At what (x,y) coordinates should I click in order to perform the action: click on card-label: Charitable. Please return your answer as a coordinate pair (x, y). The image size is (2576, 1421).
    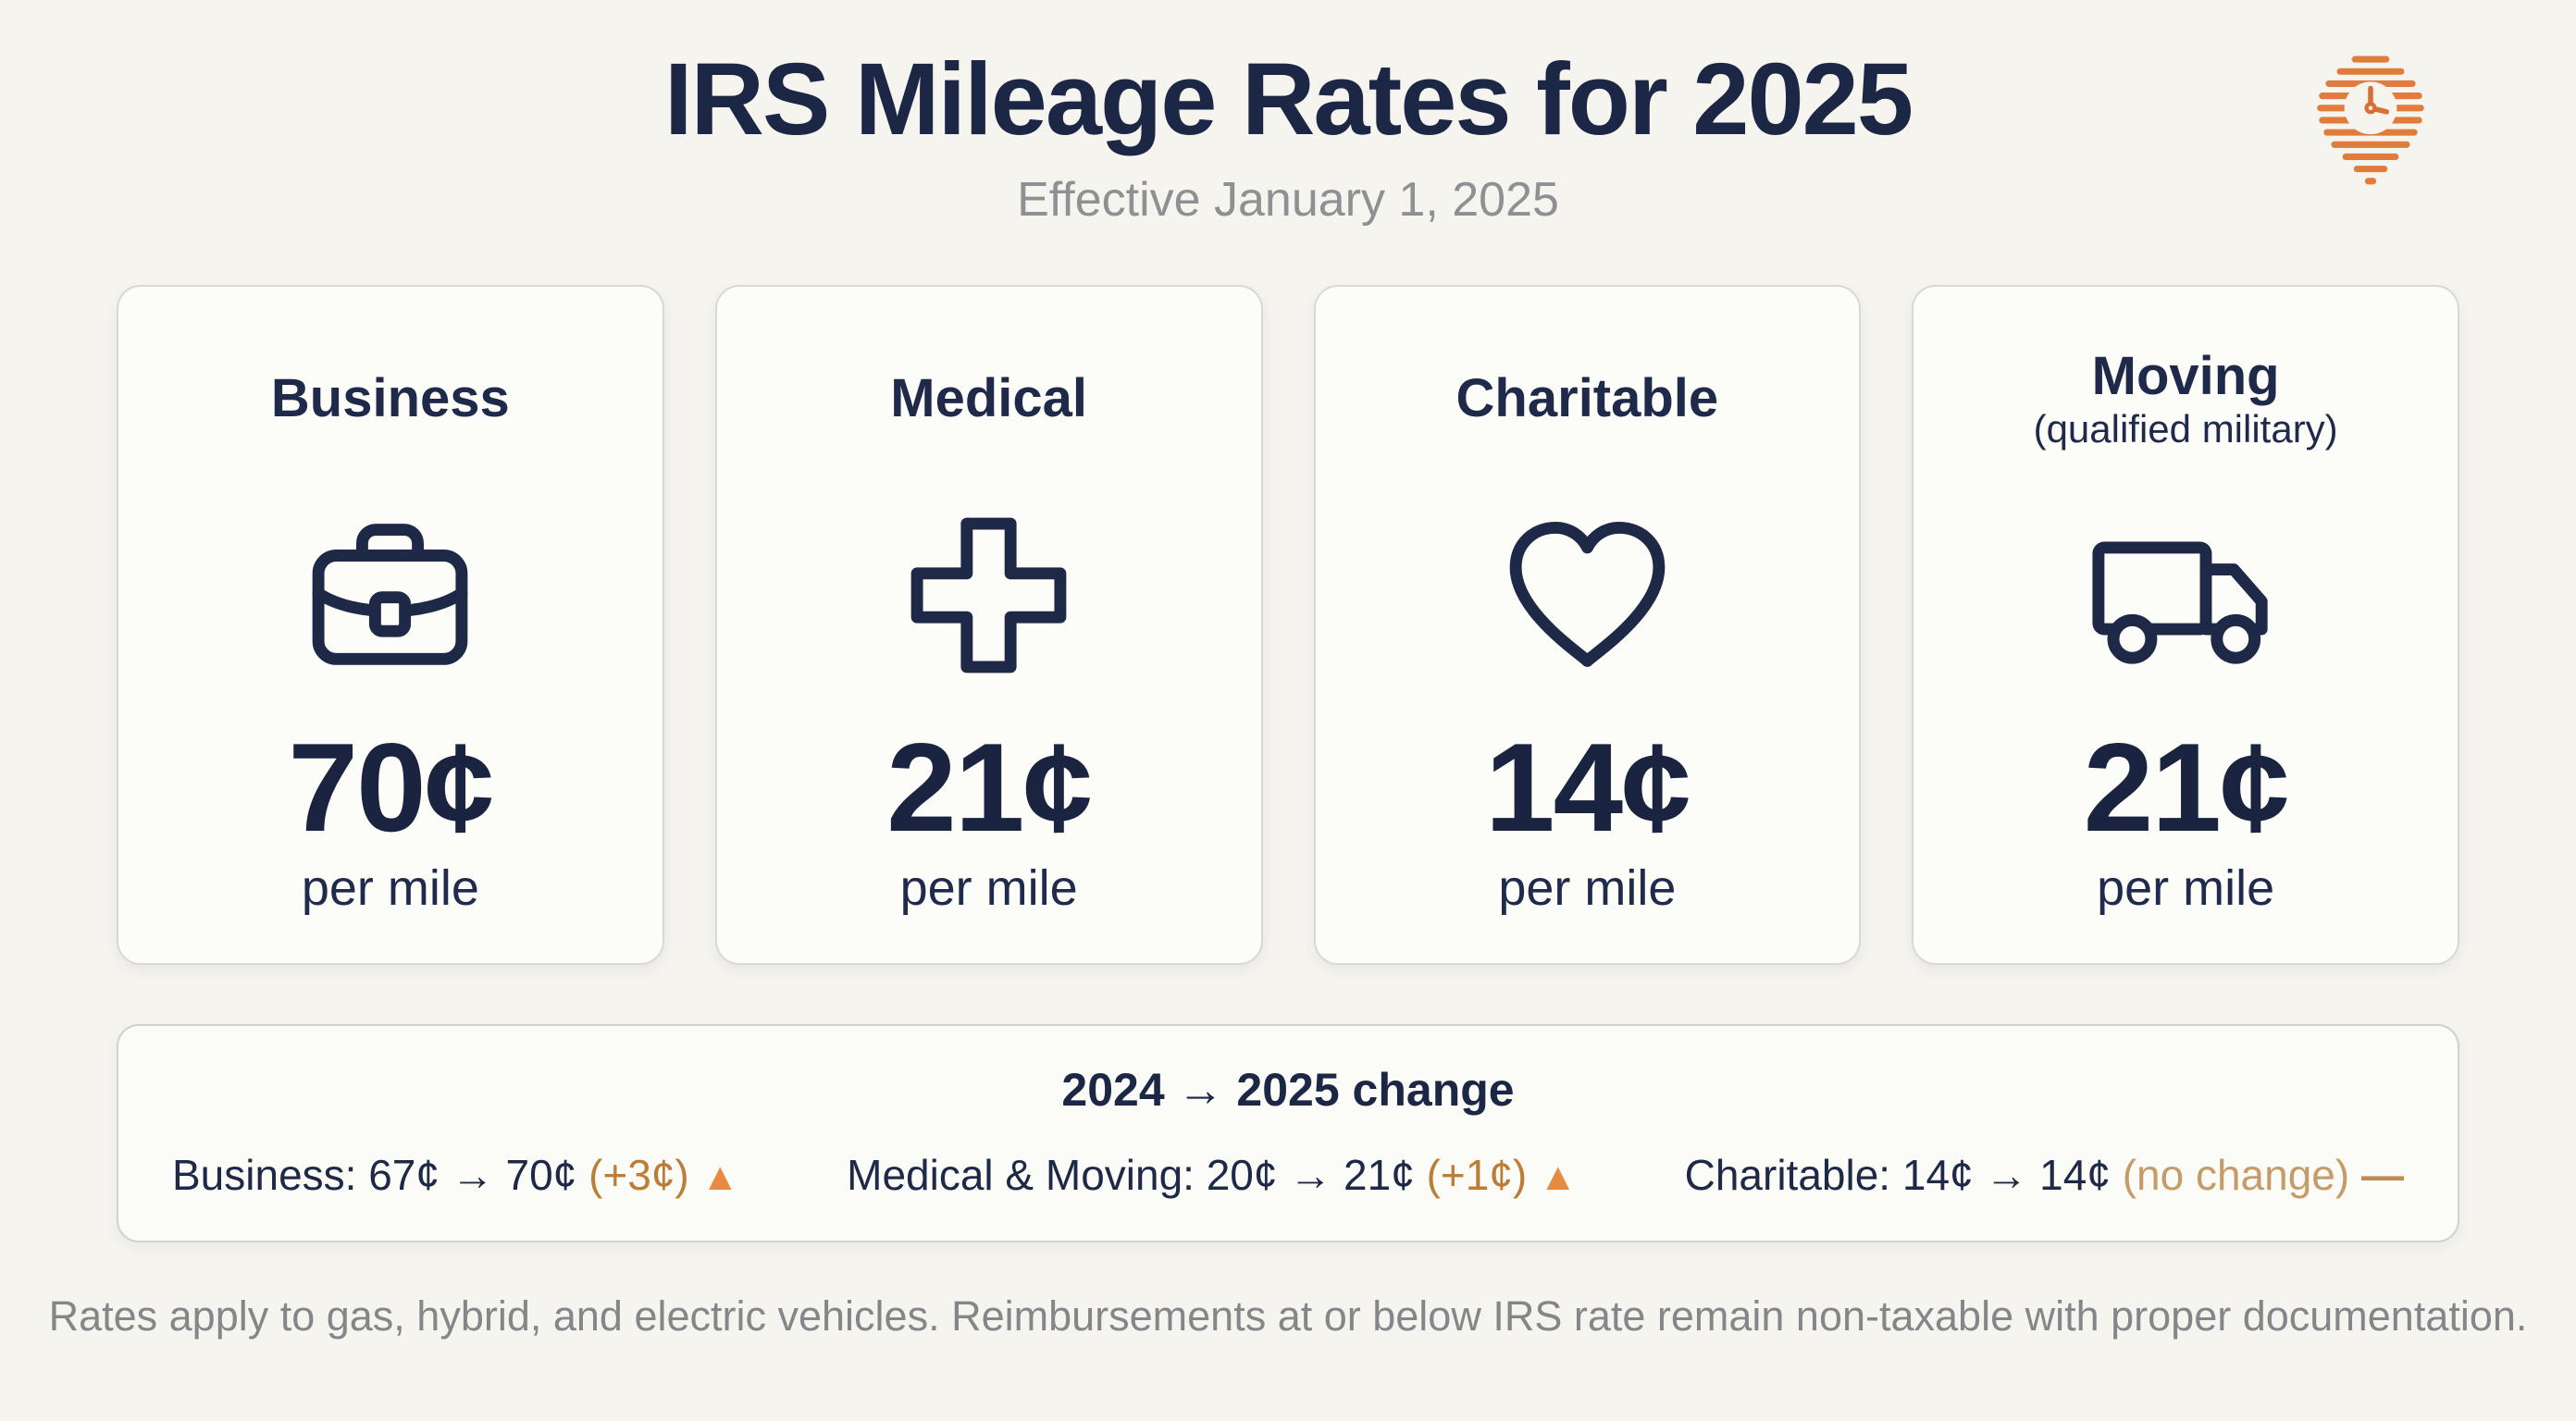
    Looking at the image, I should click on (1587, 398).